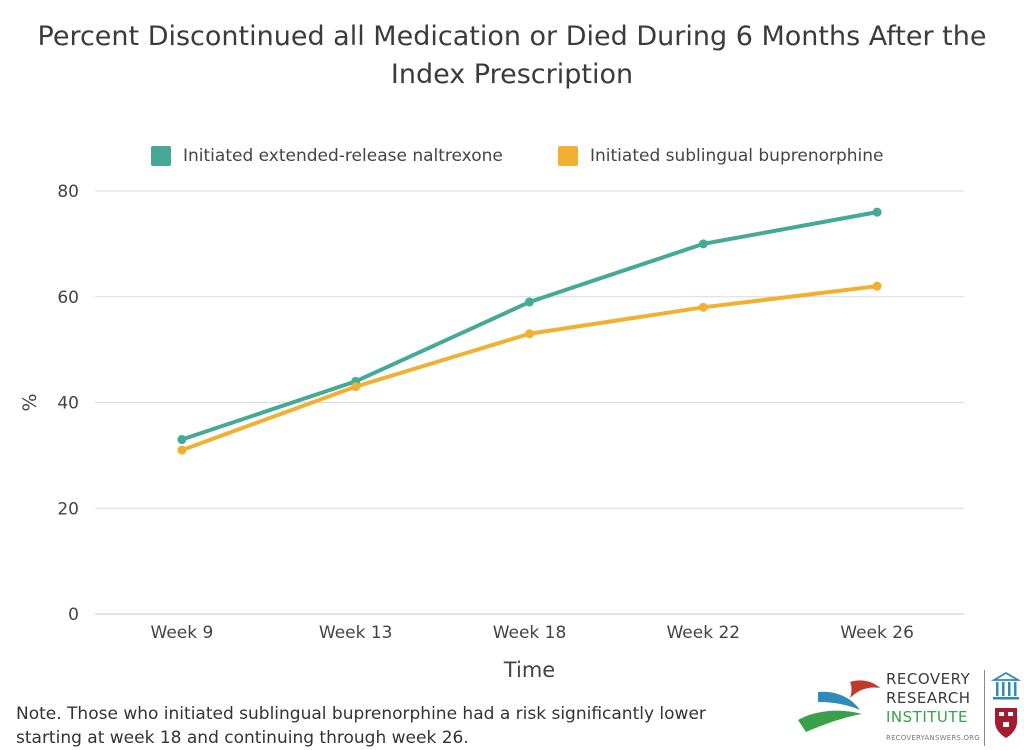 This screenshot has height=750, width=1024. I want to click on x-tick-label-3: Week 22, so click(703, 633).